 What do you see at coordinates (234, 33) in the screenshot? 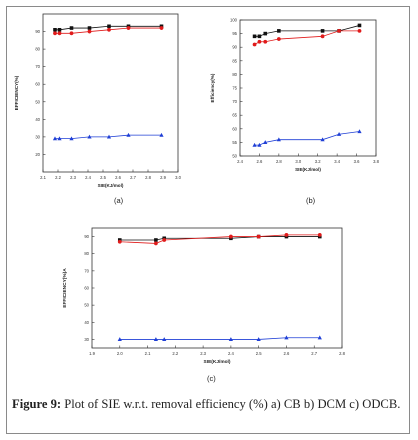
I see `y-tick-label: 95` at bounding box center [234, 33].